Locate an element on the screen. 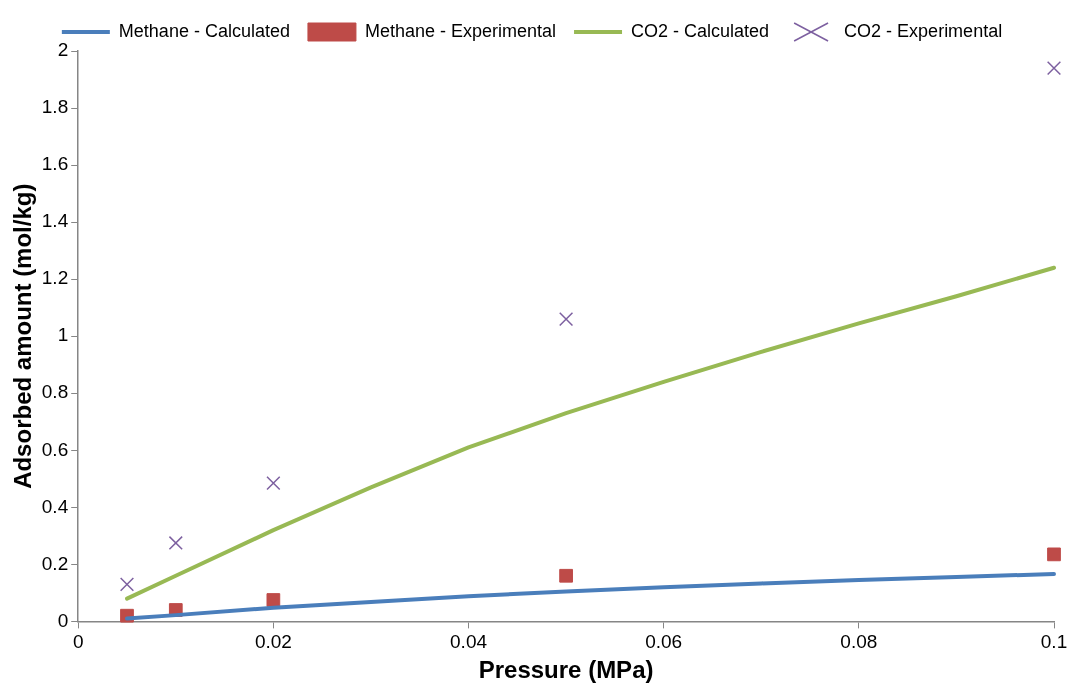  x-tick-label: 0.1 is located at coordinates (1054, 642).